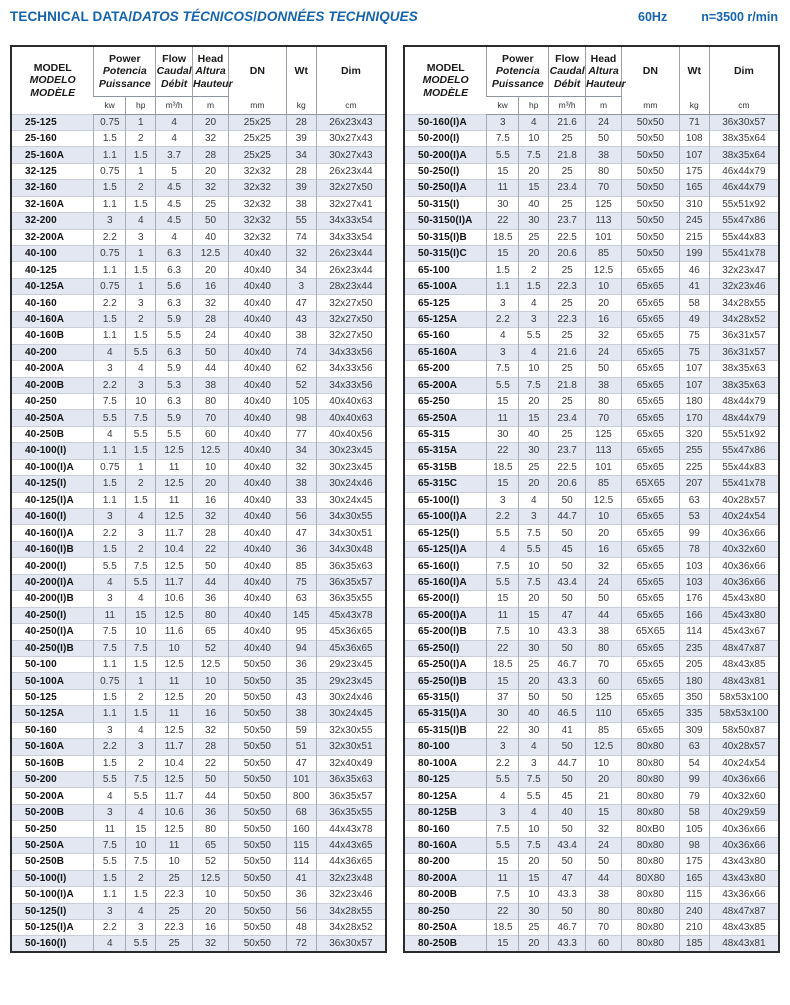 This screenshot has width=790, height=1005. I want to click on unit-dn: mm, so click(650, 105).